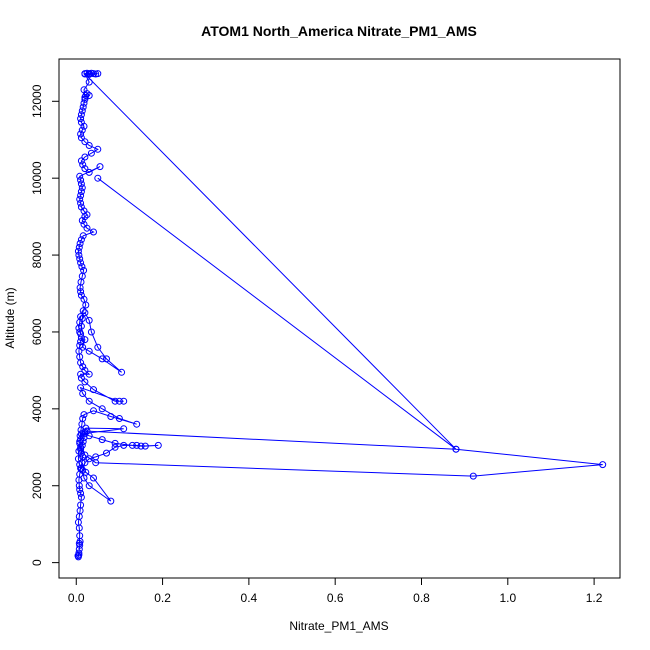  Describe the element at coordinates (76, 598) in the screenshot. I see `x-tick-label: 0.0` at that location.